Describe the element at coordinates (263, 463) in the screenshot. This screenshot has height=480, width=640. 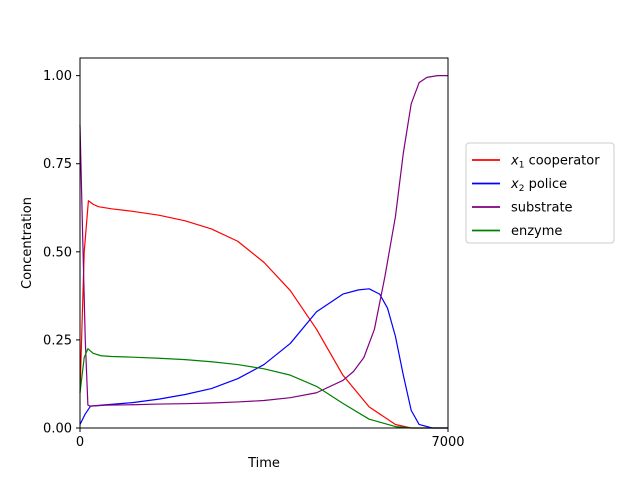
I see `x-axis-label: Time` at that location.